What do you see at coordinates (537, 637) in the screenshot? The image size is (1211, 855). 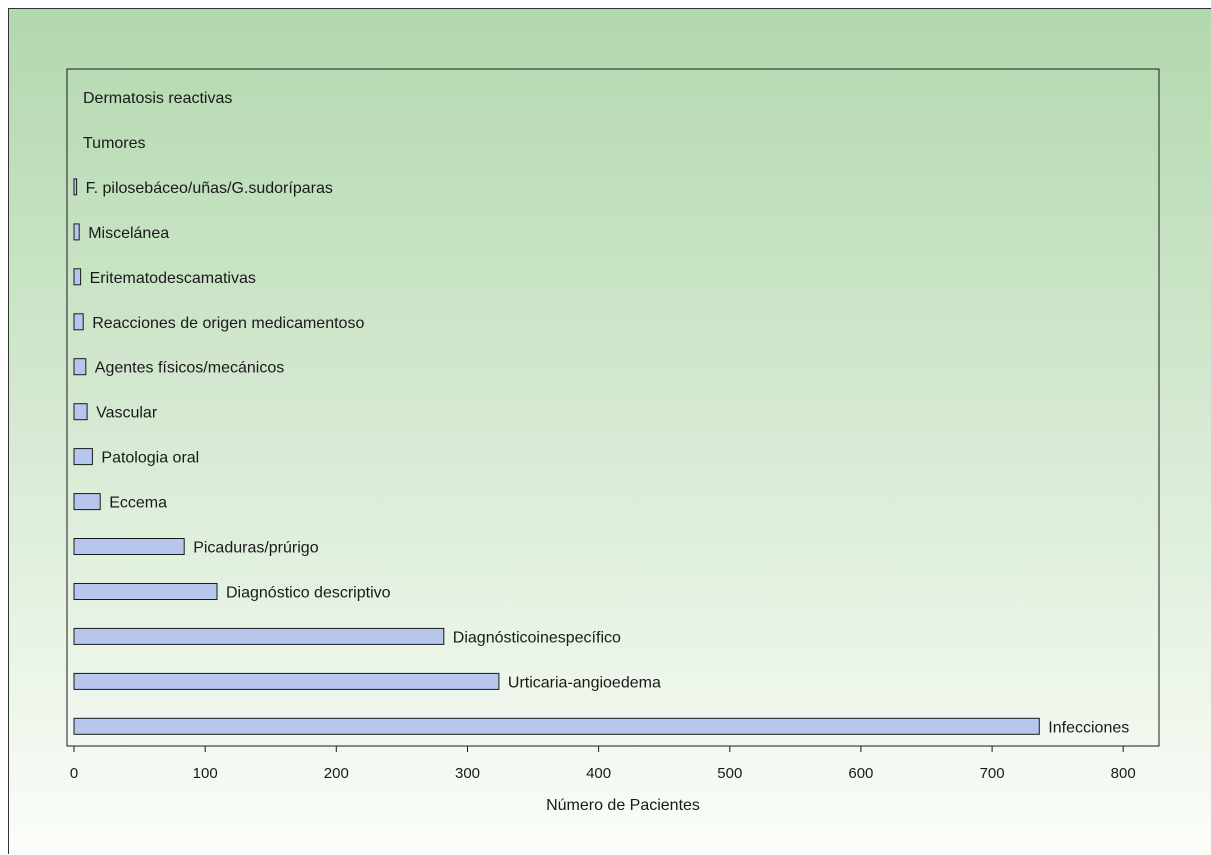 I see `bar-label: Diagnósticoinespecífico` at bounding box center [537, 637].